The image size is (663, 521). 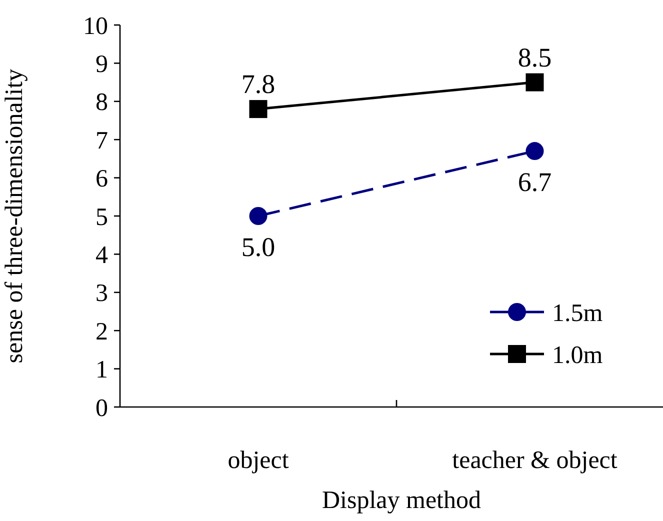 I want to click on y-tick-label: 4, so click(x=102, y=255).